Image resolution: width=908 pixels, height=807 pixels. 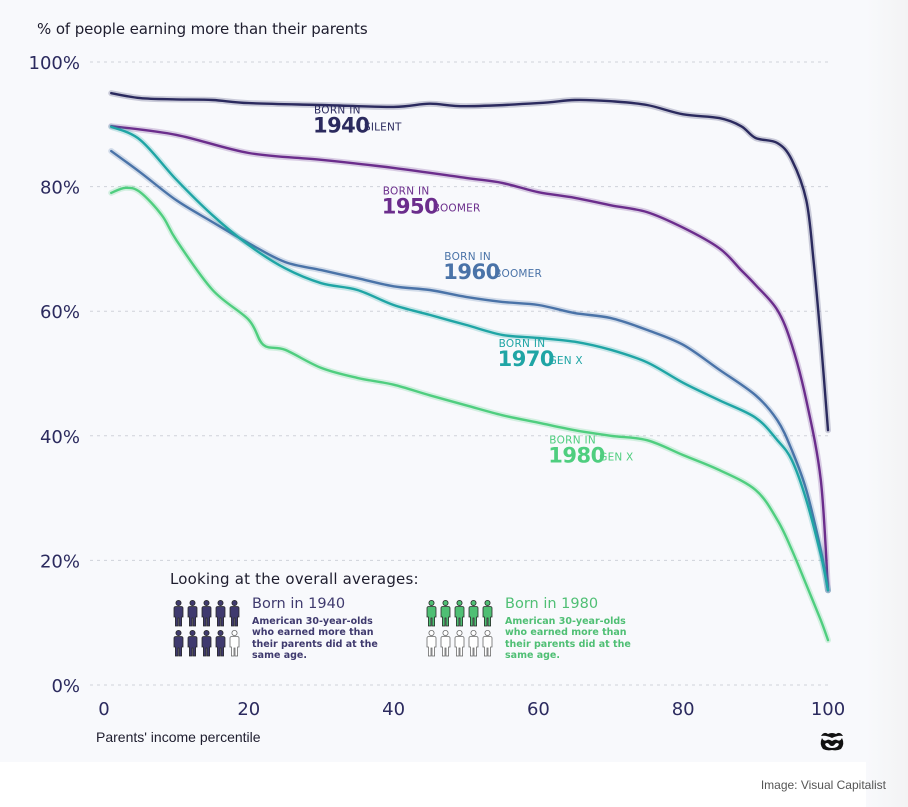 I want to click on y-tick-label: 20%, so click(x=60, y=561).